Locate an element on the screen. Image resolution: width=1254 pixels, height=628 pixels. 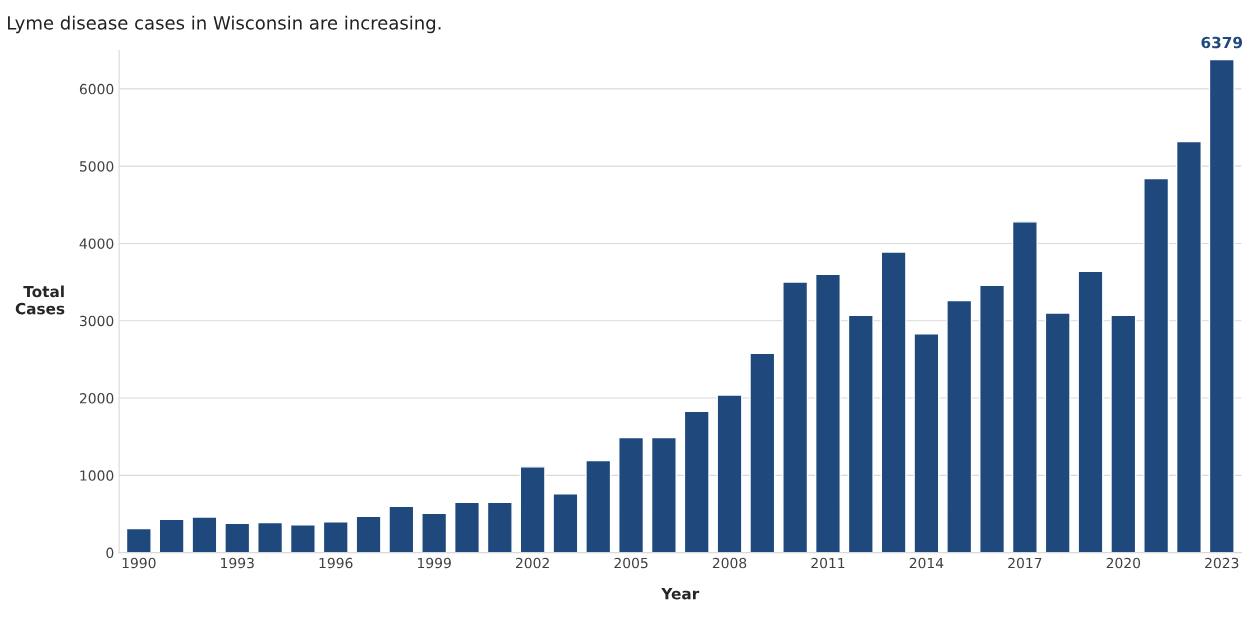
y-tick-label: 1000 is located at coordinates (97, 475).